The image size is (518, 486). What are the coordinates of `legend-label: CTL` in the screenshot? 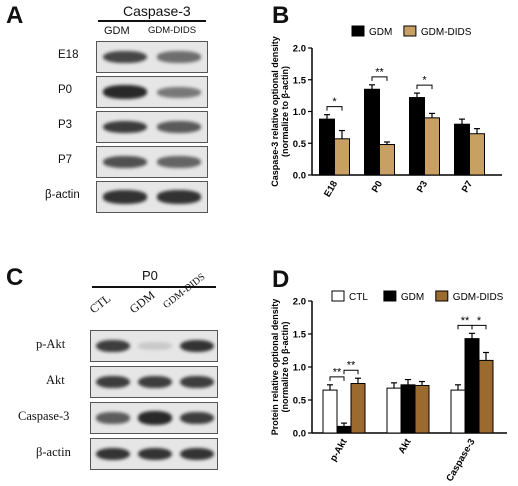 It's located at (358, 297).